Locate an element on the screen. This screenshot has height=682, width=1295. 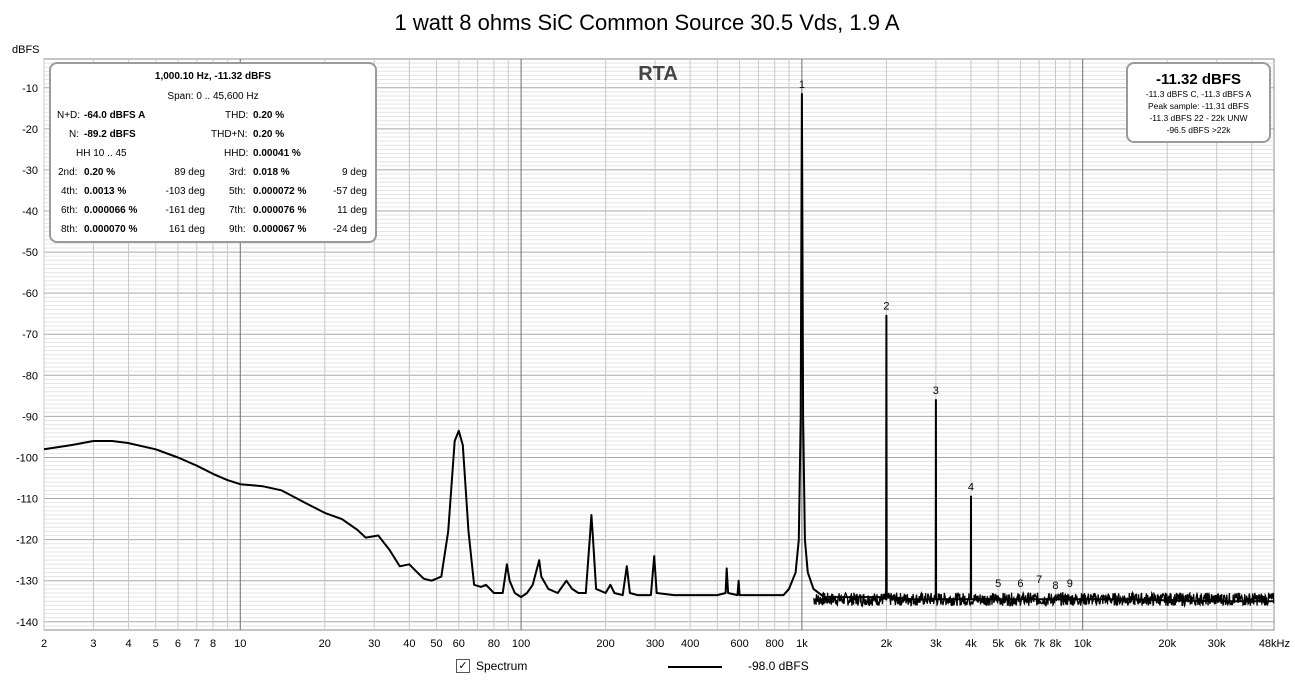
hhd-value: 0.00041 % is located at coordinates (277, 153).